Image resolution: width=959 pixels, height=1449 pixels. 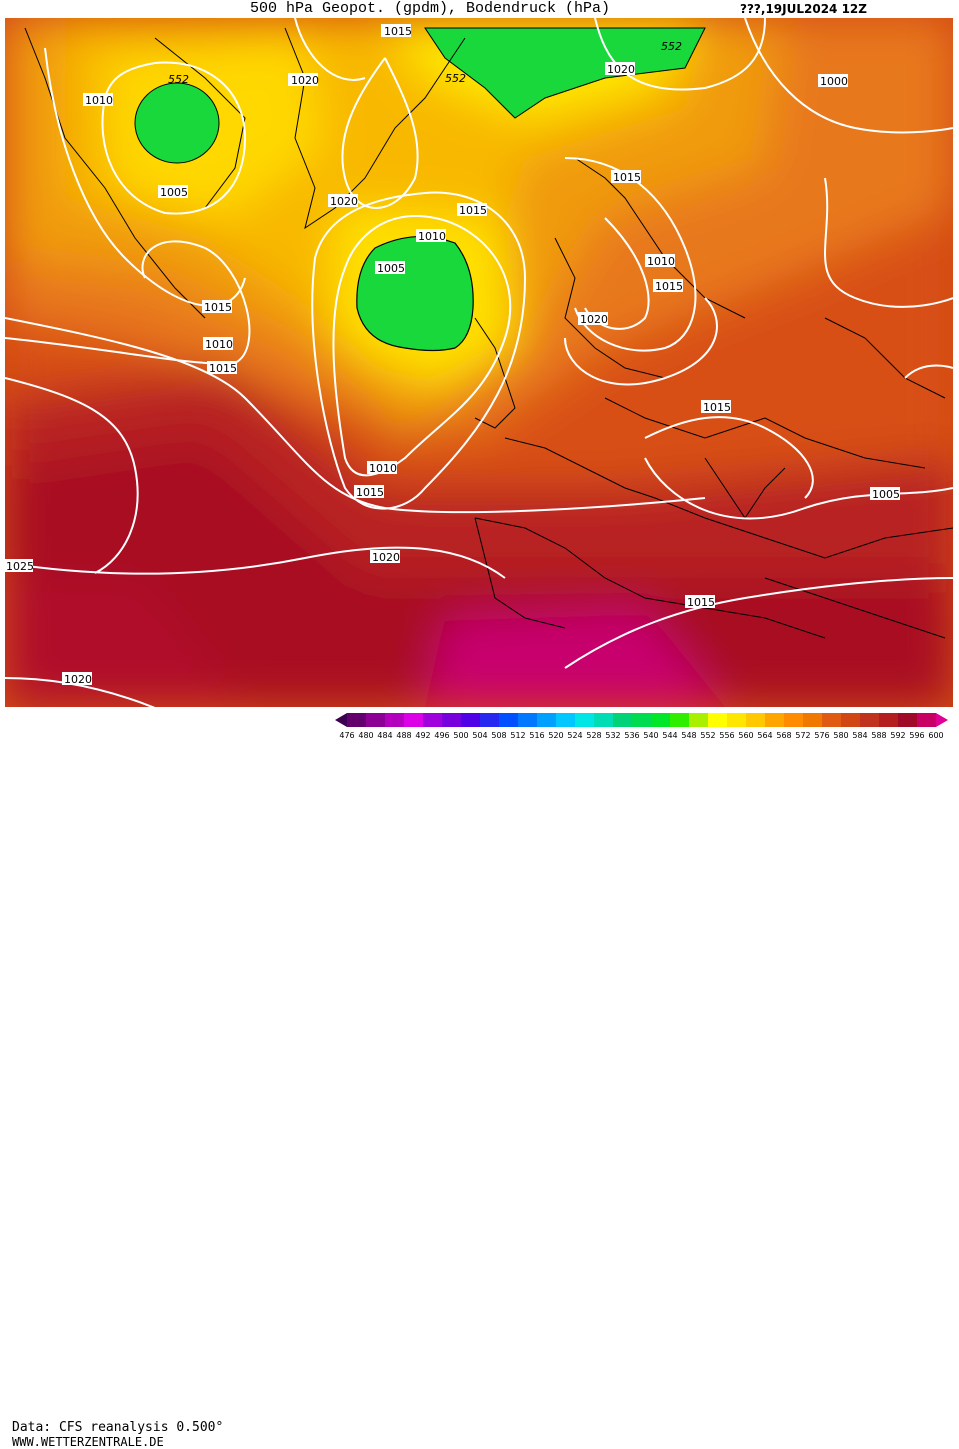 I want to click on legend-tick-label: 576, so click(x=822, y=735).